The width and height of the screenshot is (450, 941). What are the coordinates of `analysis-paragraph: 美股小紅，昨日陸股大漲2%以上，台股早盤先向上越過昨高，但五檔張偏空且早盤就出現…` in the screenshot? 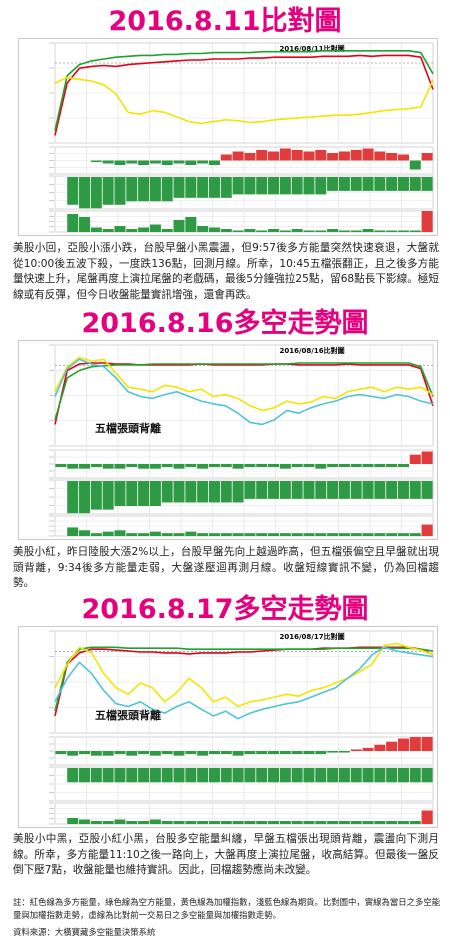 It's located at (226, 567).